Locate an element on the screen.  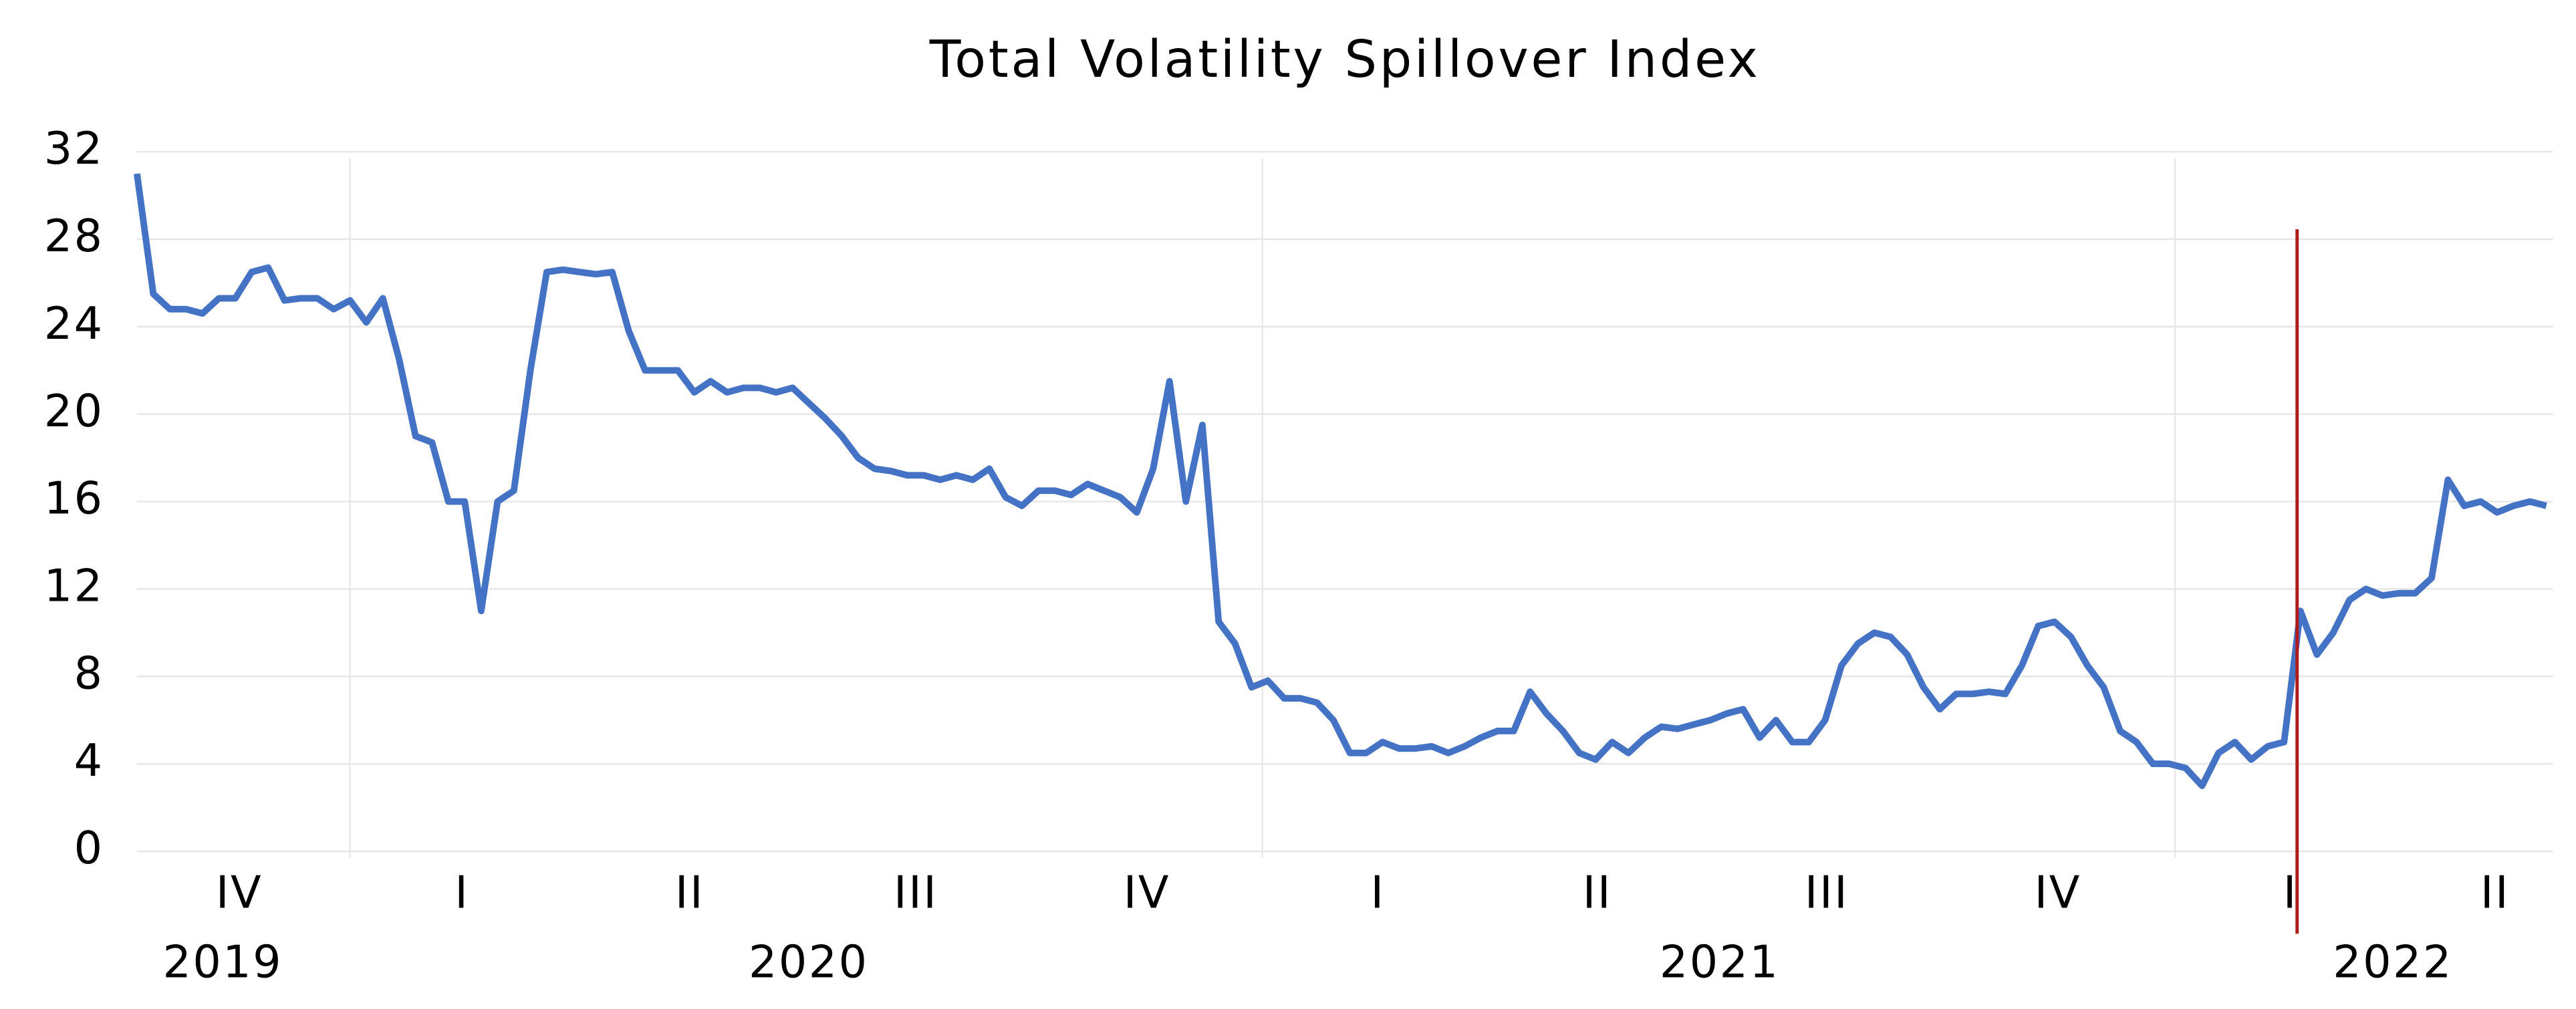
y-tick-label: 4 is located at coordinates (89, 760).